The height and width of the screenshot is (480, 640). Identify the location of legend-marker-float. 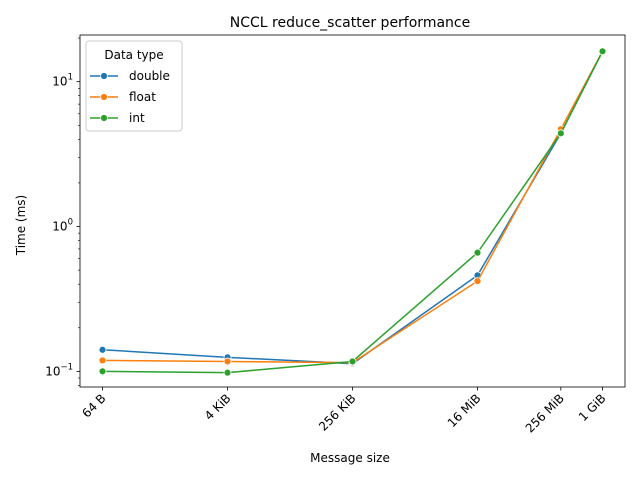
(104, 97).